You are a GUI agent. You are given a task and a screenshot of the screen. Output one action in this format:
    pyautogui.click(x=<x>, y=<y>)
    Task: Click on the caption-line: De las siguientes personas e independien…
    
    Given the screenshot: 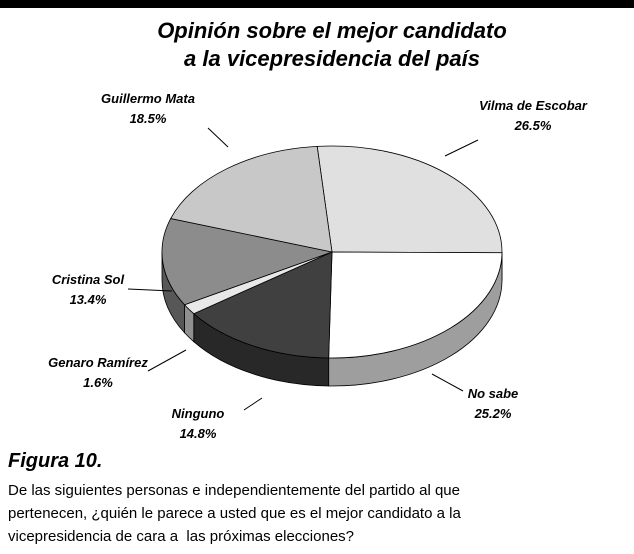 What is the action you would take?
    pyautogui.click(x=234, y=490)
    